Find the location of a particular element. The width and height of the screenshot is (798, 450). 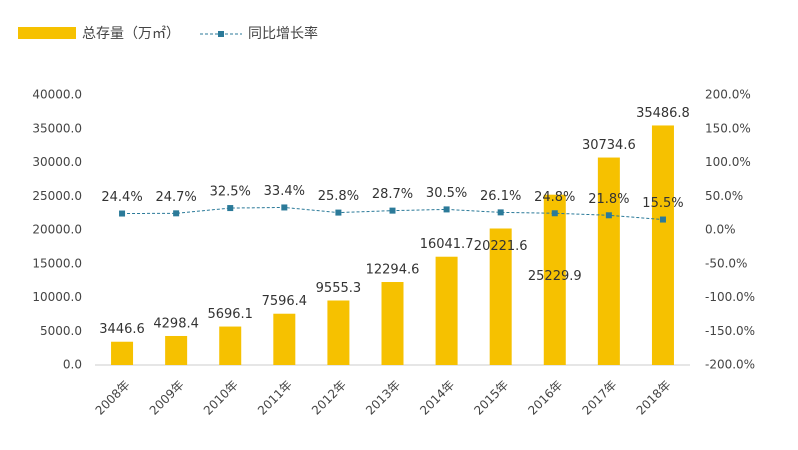

bar-value-label: 30734.6 is located at coordinates (609, 145).